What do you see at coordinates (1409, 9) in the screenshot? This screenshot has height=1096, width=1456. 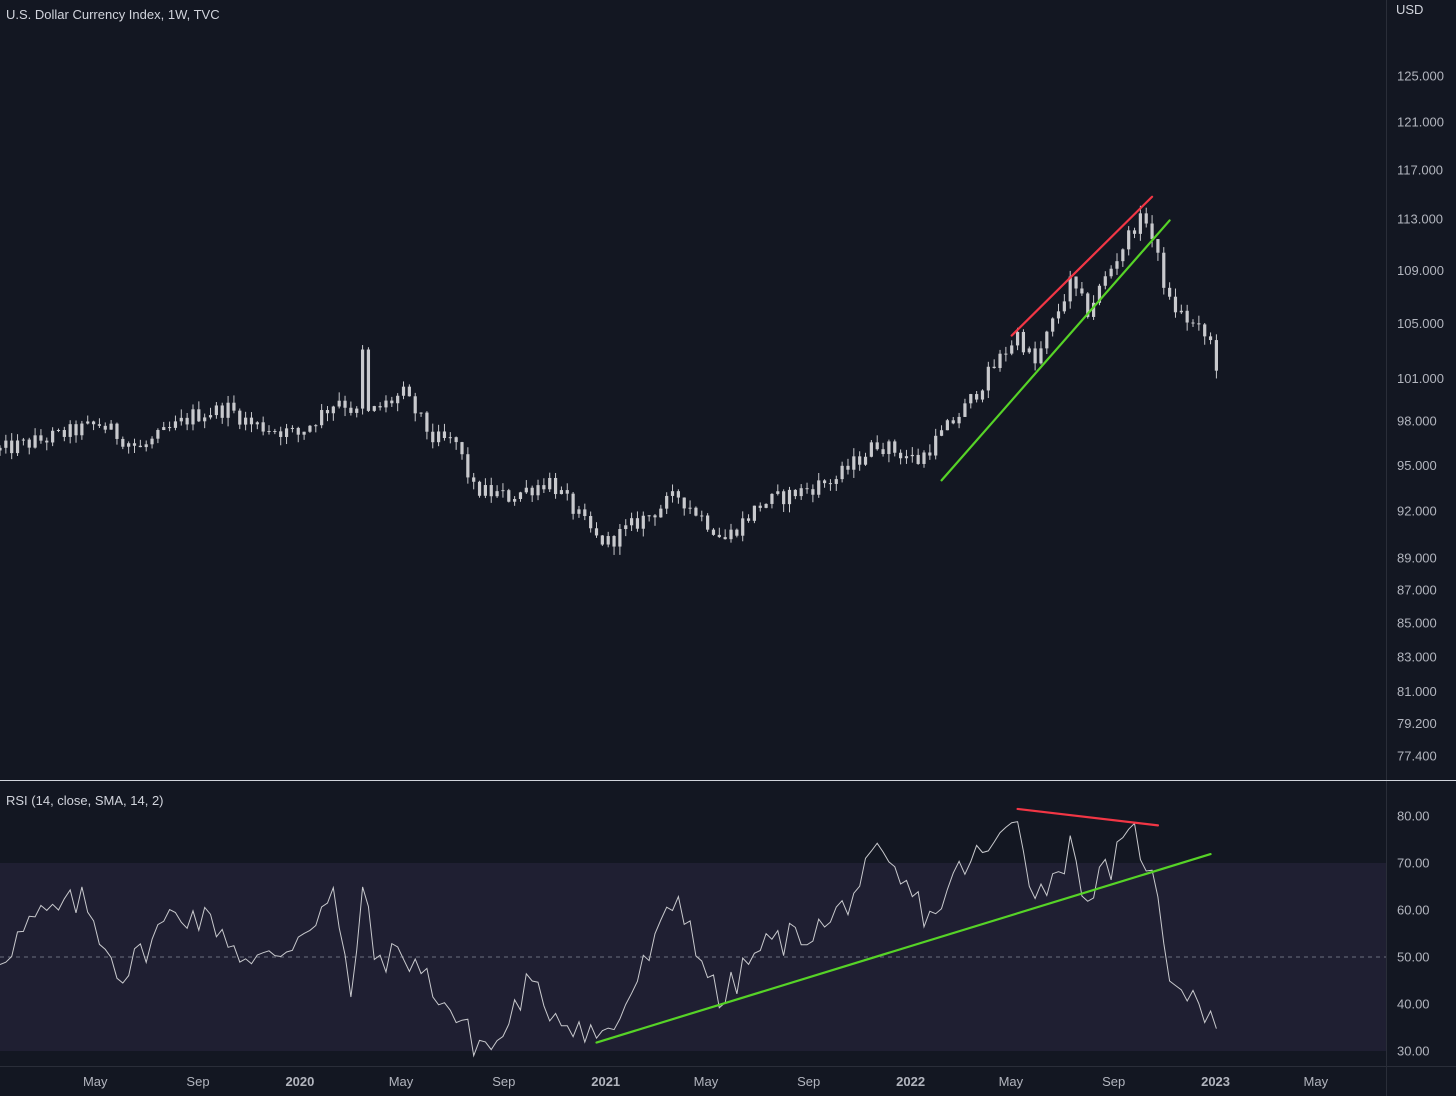 I see `price-currency-label: USD` at bounding box center [1409, 9].